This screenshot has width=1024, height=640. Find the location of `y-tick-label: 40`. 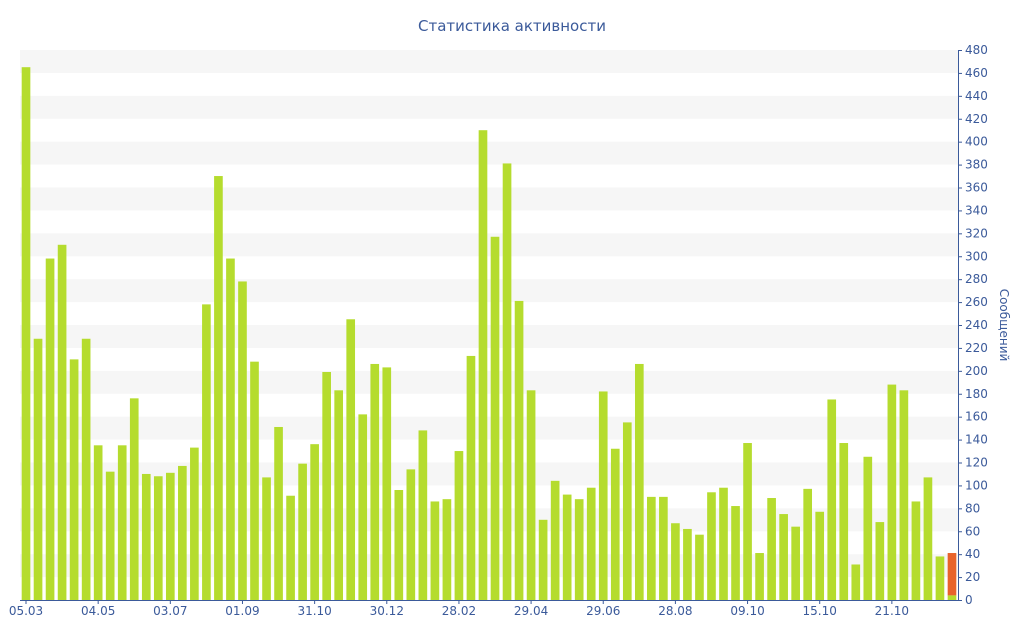

y-tick-label: 40 is located at coordinates (972, 554).